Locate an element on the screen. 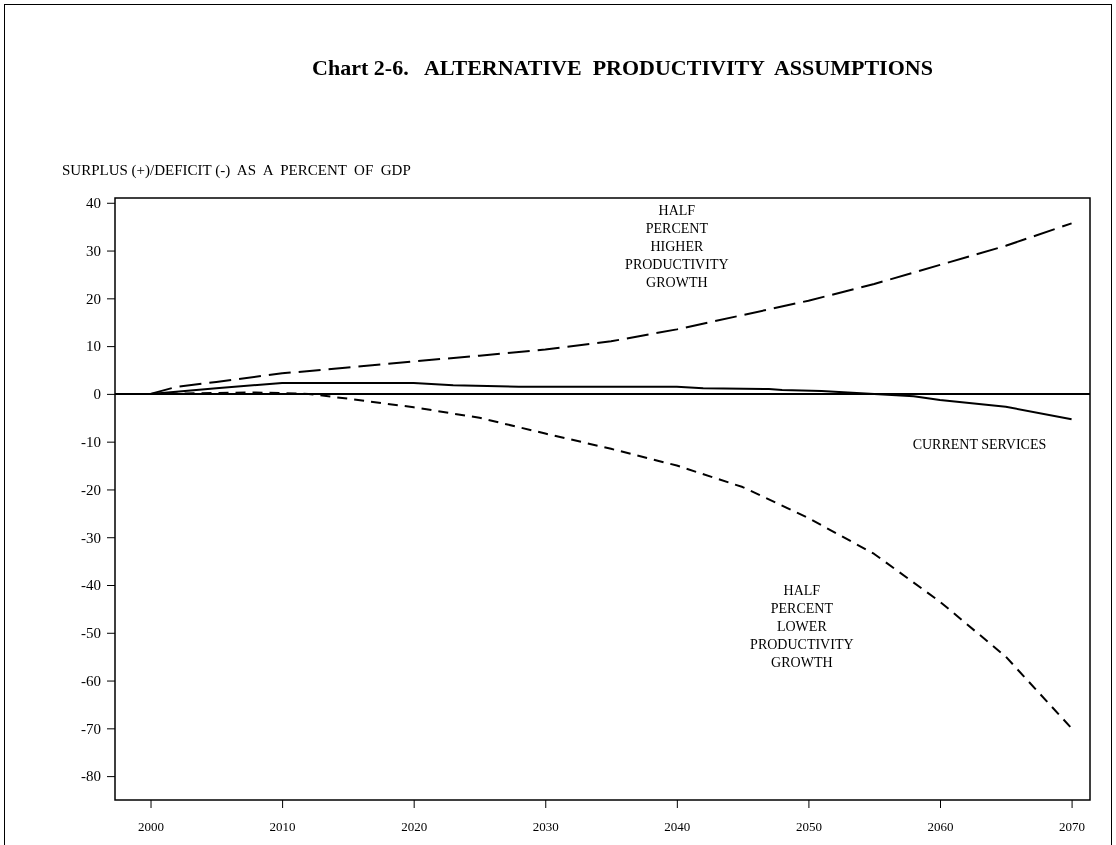 This screenshot has height=845, width=1116. x-tick-label: 2020 is located at coordinates (414, 827).